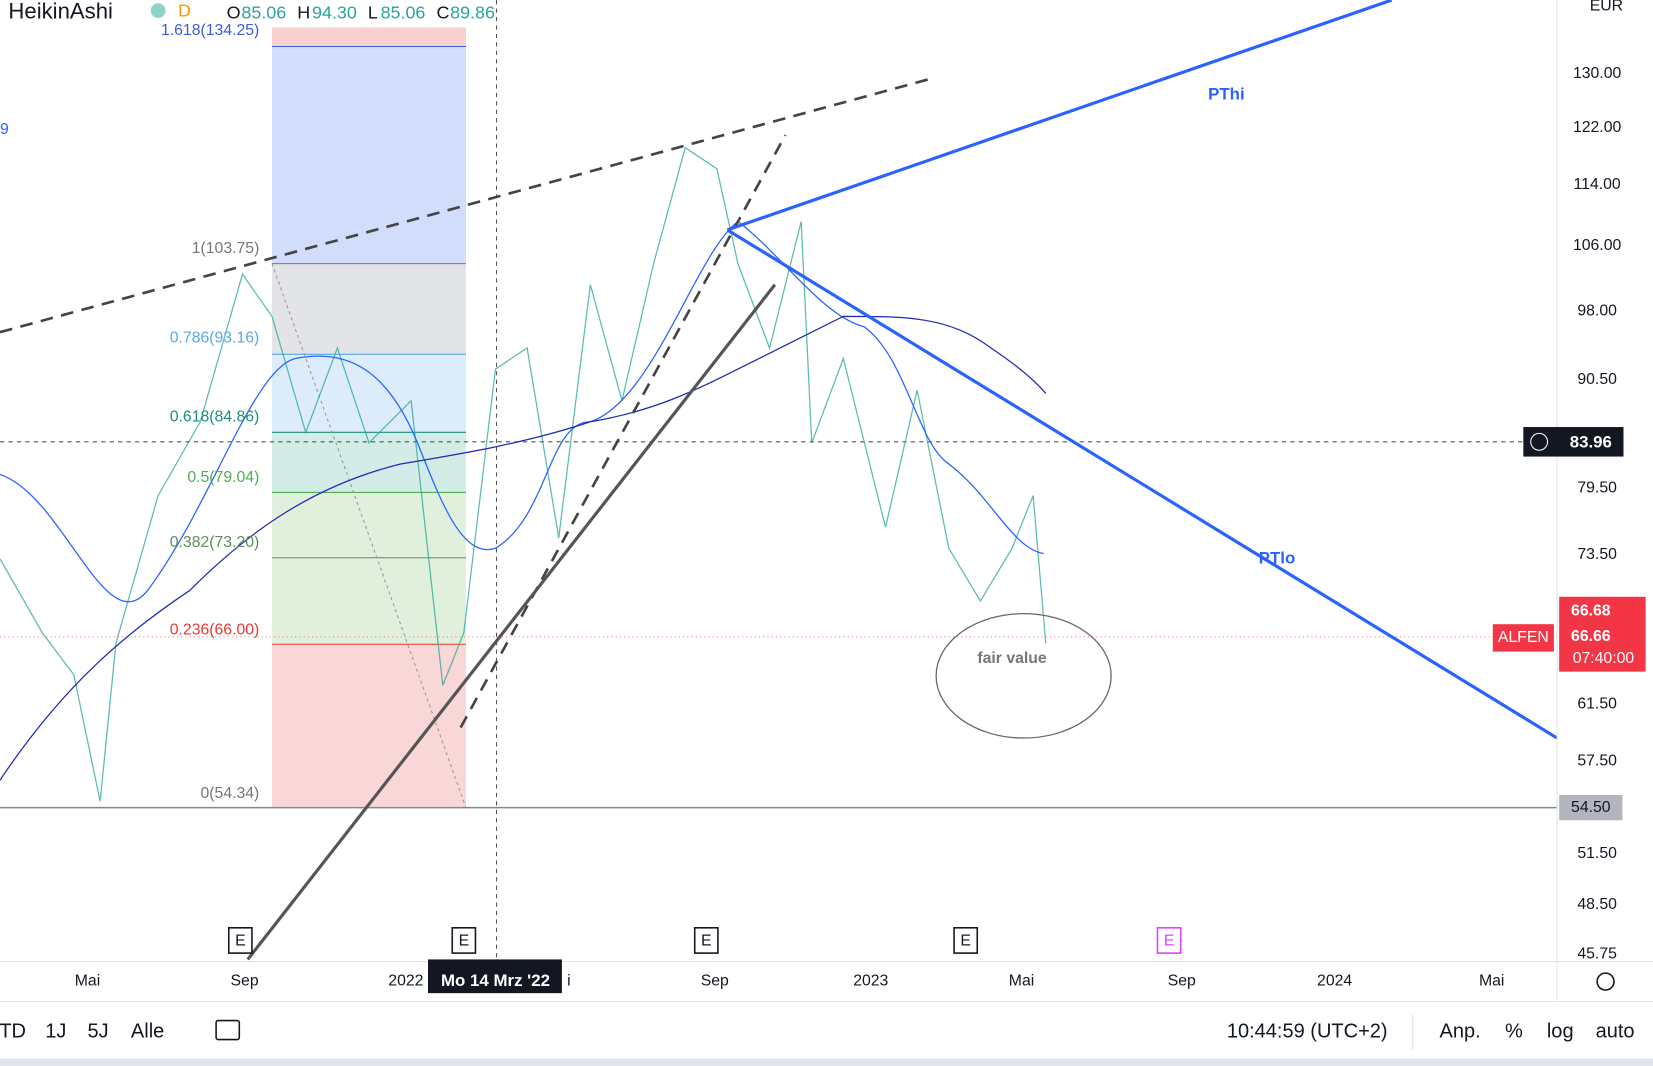 The image size is (1653, 1066). Describe the element at coordinates (1597, 379) in the screenshot. I see `price-label: 90.50` at that location.